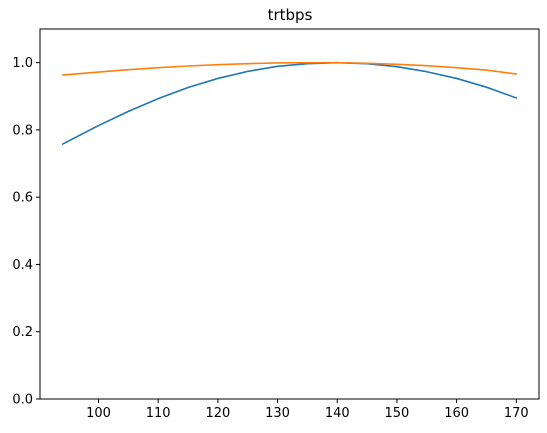  I want to click on x-tick-label: 120, so click(217, 413).